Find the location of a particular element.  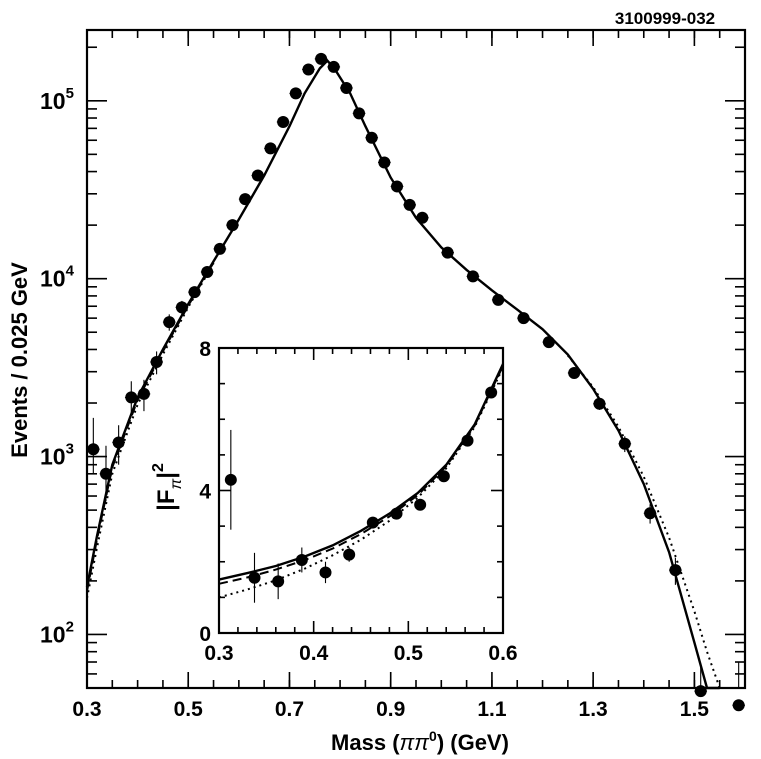

inset-x-tick-label: 0.5 is located at coordinates (409, 653).